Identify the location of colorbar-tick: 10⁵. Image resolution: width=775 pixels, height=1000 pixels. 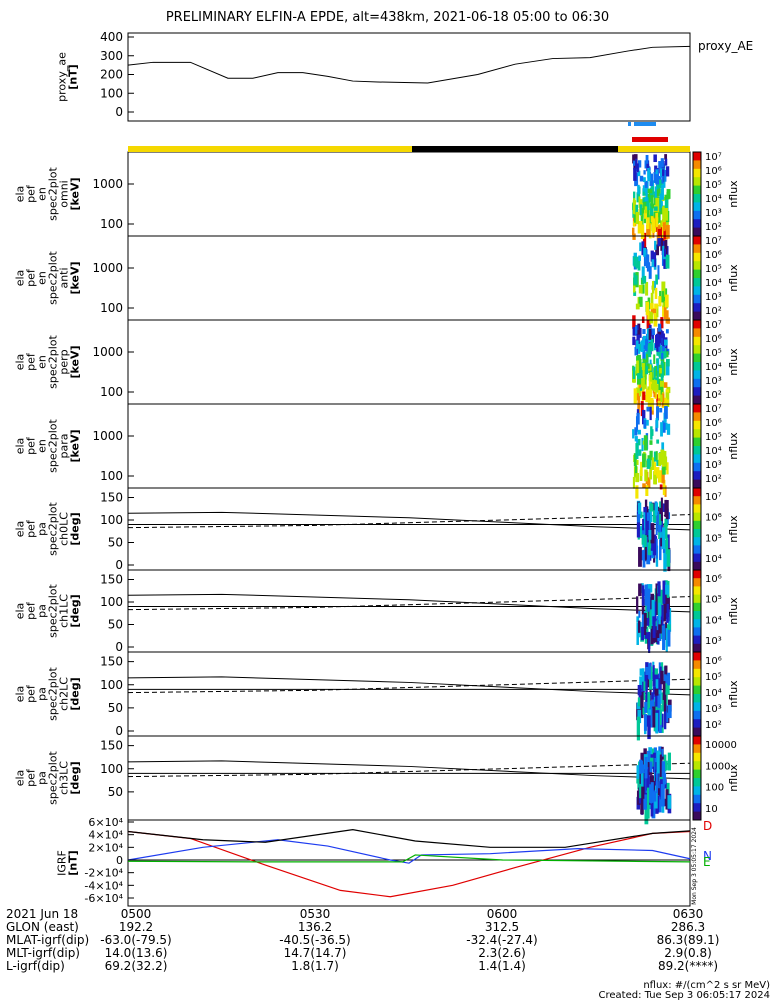
(713, 437).